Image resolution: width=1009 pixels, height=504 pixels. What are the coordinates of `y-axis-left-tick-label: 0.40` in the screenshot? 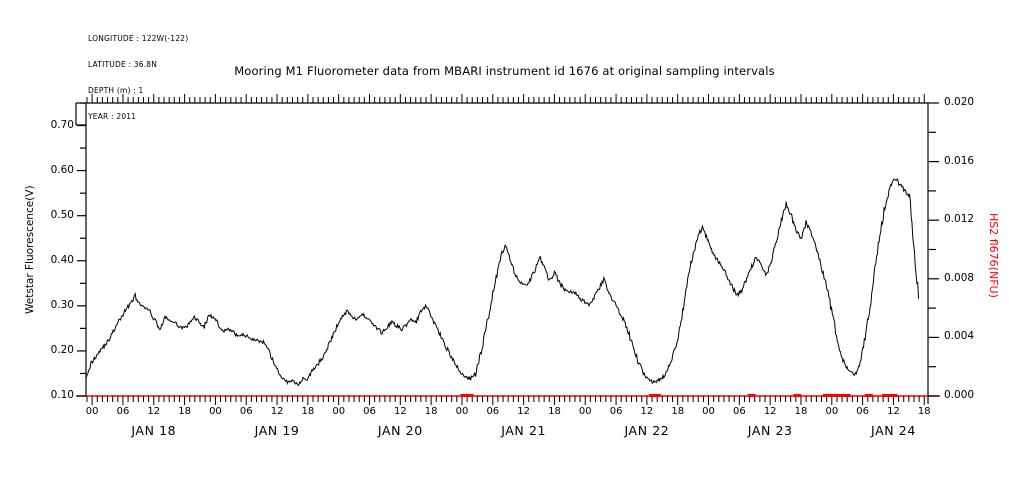 It's located at (62, 259).